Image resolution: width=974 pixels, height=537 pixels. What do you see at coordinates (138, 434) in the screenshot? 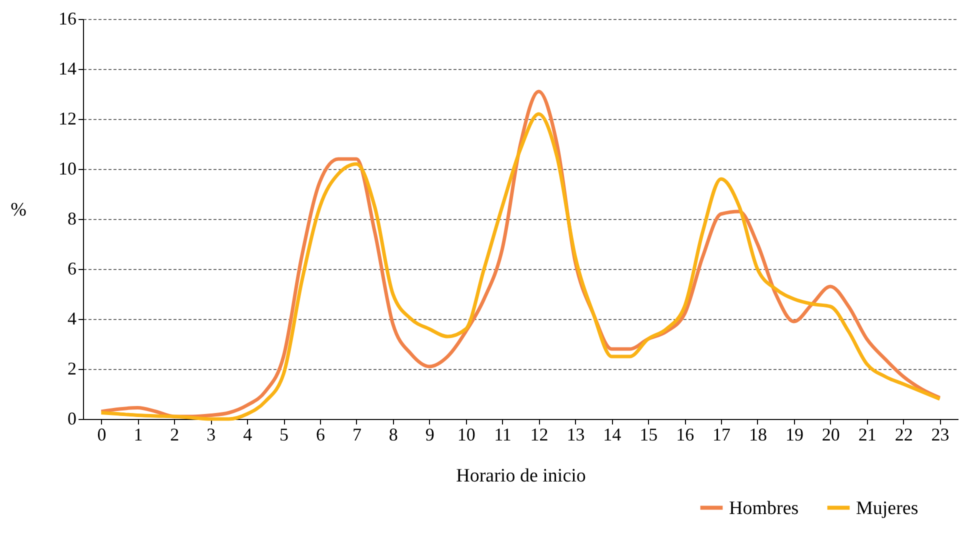
I see `x-tick-label: 1` at bounding box center [138, 434].